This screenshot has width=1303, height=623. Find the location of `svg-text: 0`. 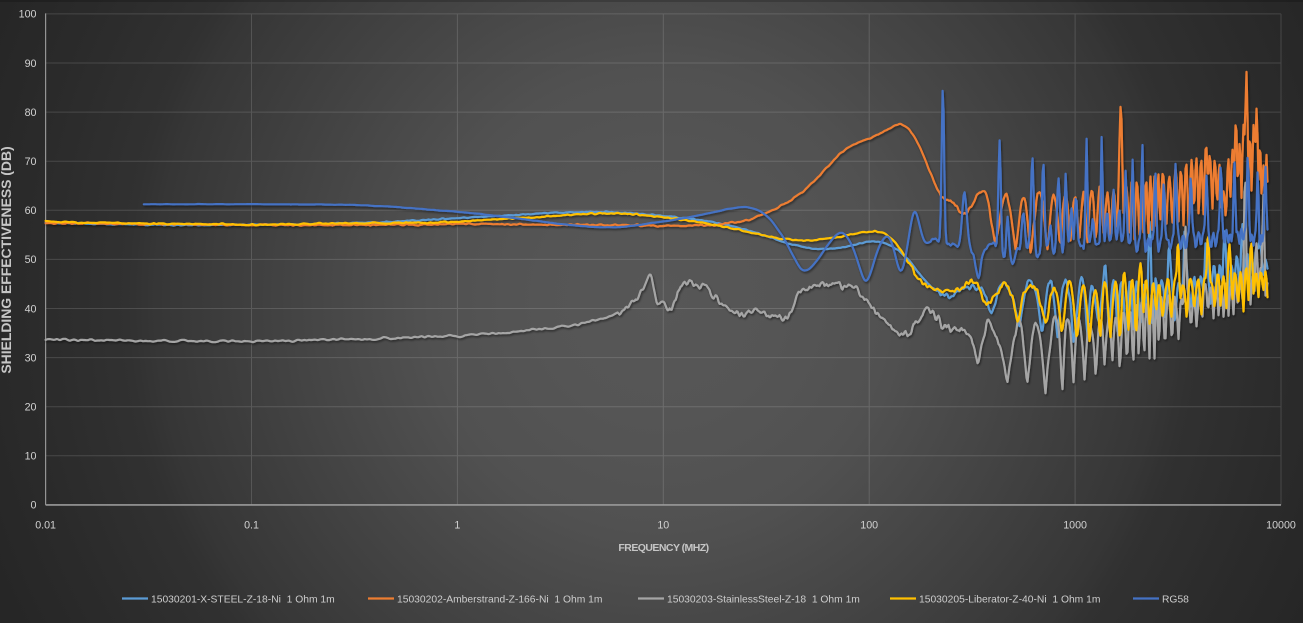

svg-text: 0 is located at coordinates (34, 506).